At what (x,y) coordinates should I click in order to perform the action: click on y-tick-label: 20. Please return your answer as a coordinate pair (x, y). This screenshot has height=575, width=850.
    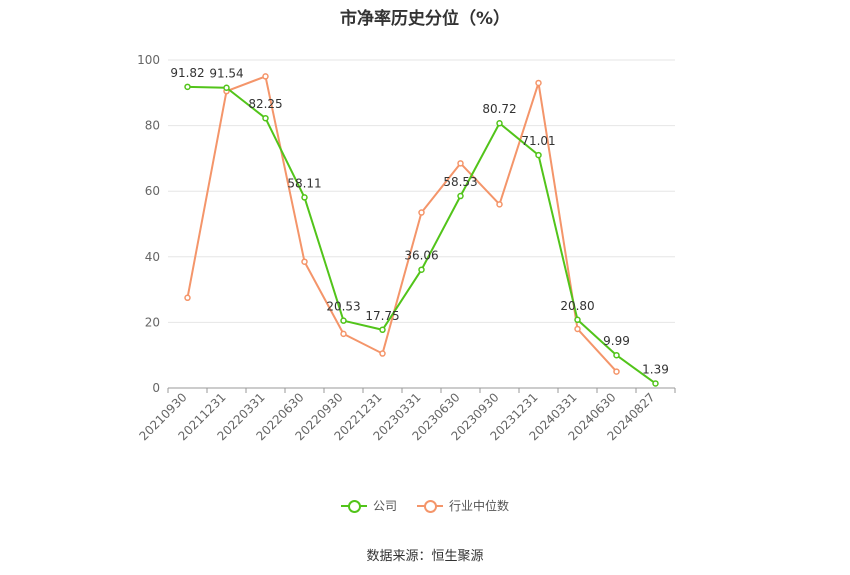
    Looking at the image, I should click on (152, 322).